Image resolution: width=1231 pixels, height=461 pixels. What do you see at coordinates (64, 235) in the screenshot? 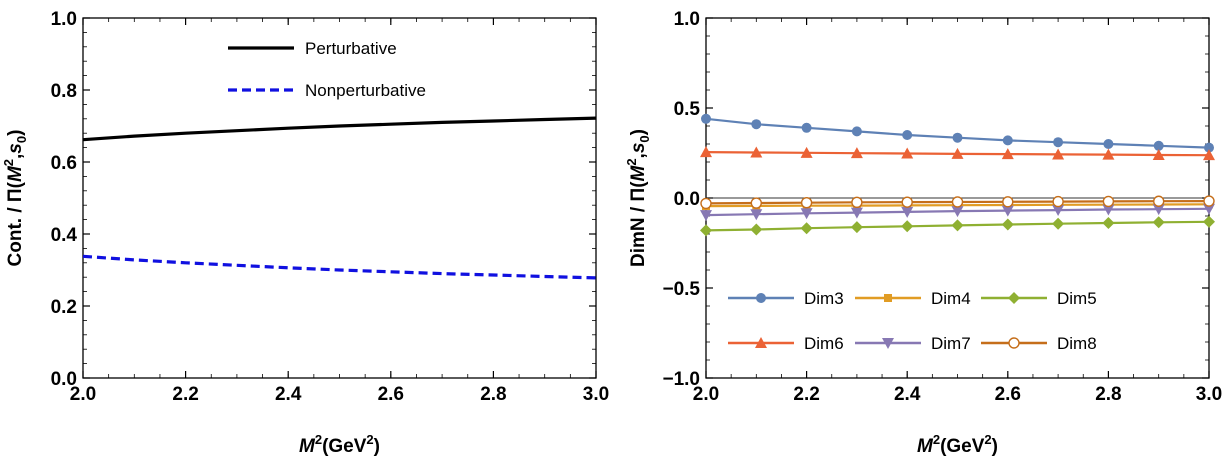
I see `y-tick-label: 0.4` at bounding box center [64, 235].